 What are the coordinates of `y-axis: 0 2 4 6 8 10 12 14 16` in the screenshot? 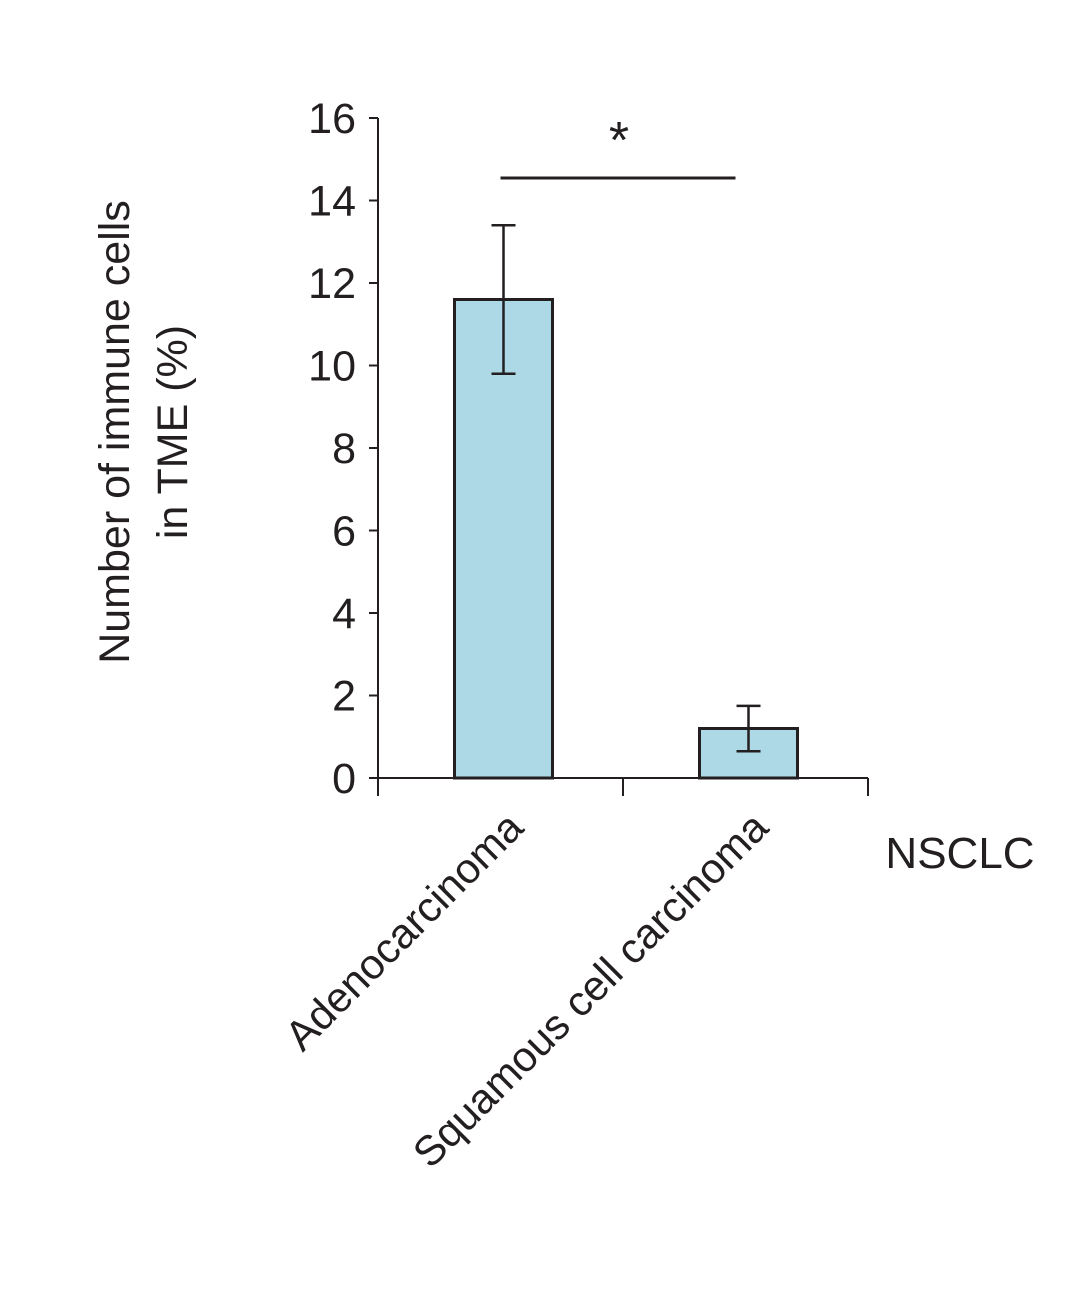 It's located at (343, 449).